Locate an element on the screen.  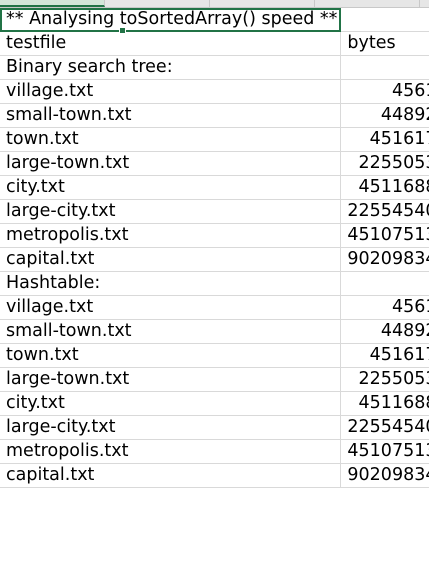
section-label-cell: Hashtable: is located at coordinates (171, 284).